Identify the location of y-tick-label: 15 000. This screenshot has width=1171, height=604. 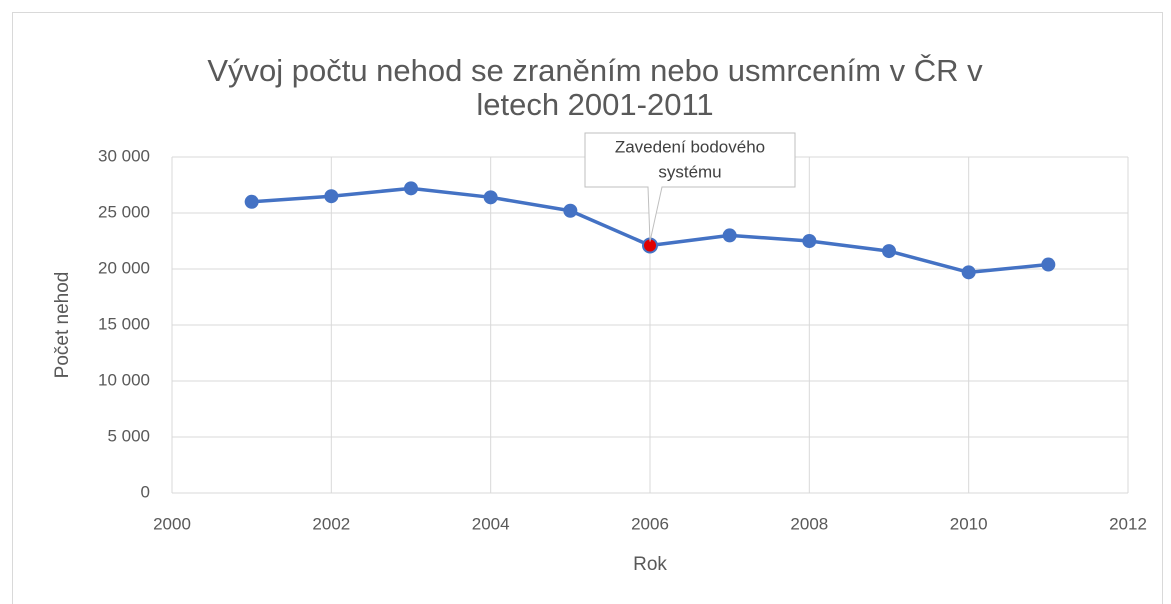
(124, 323).